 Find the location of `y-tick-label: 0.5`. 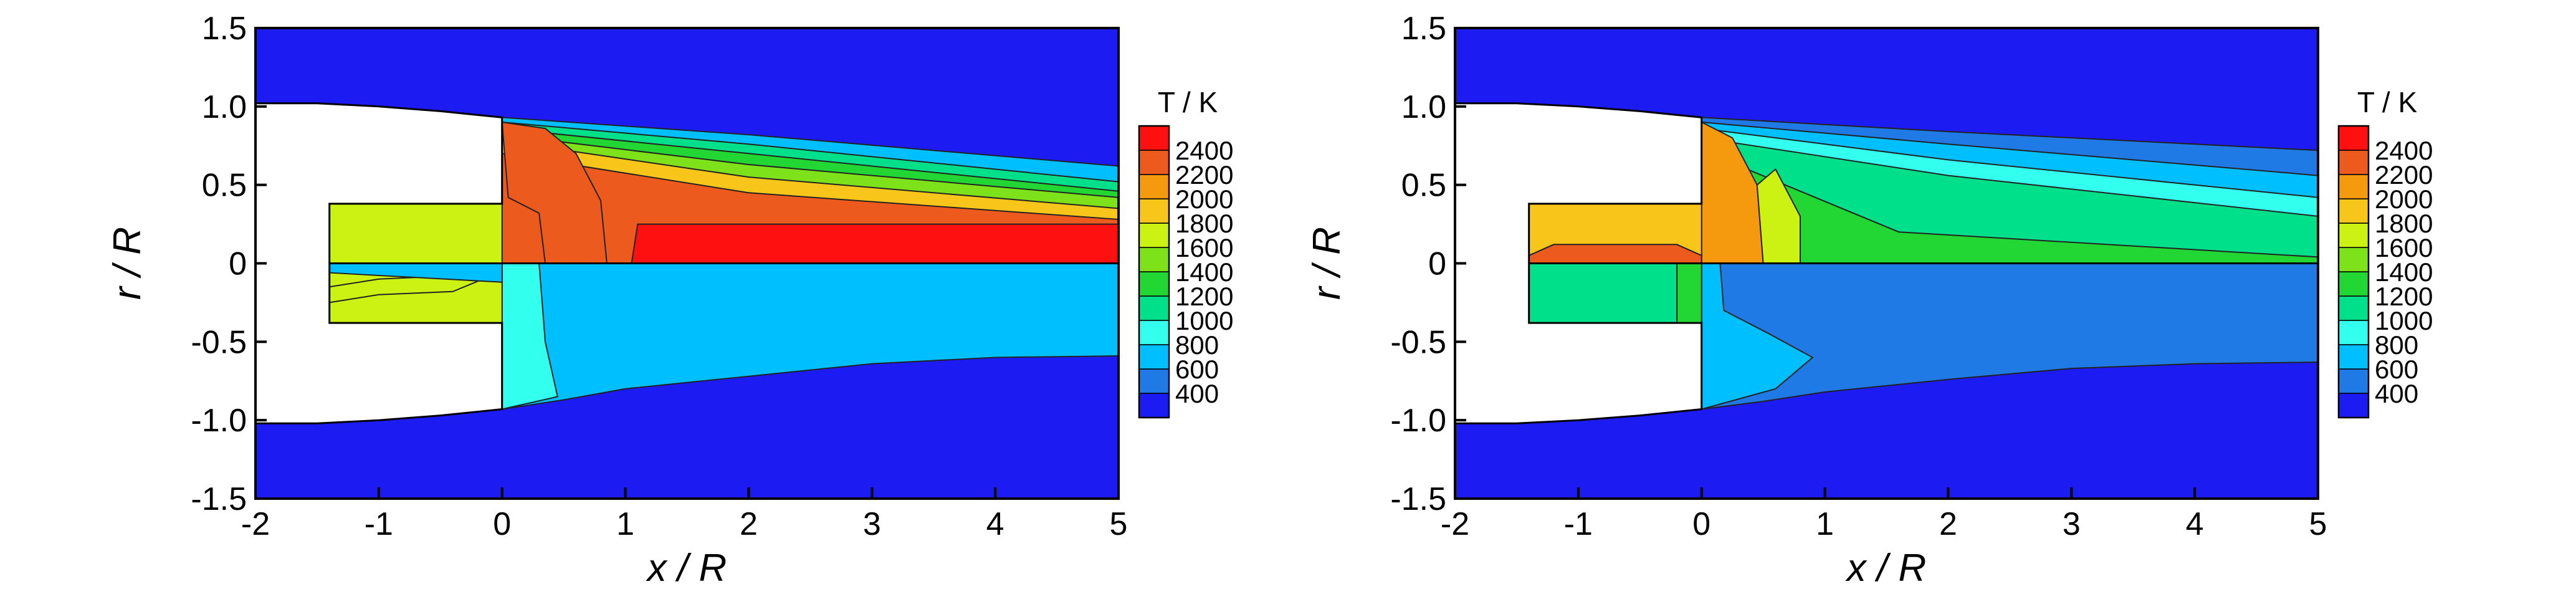

y-tick-label: 0.5 is located at coordinates (224, 186).